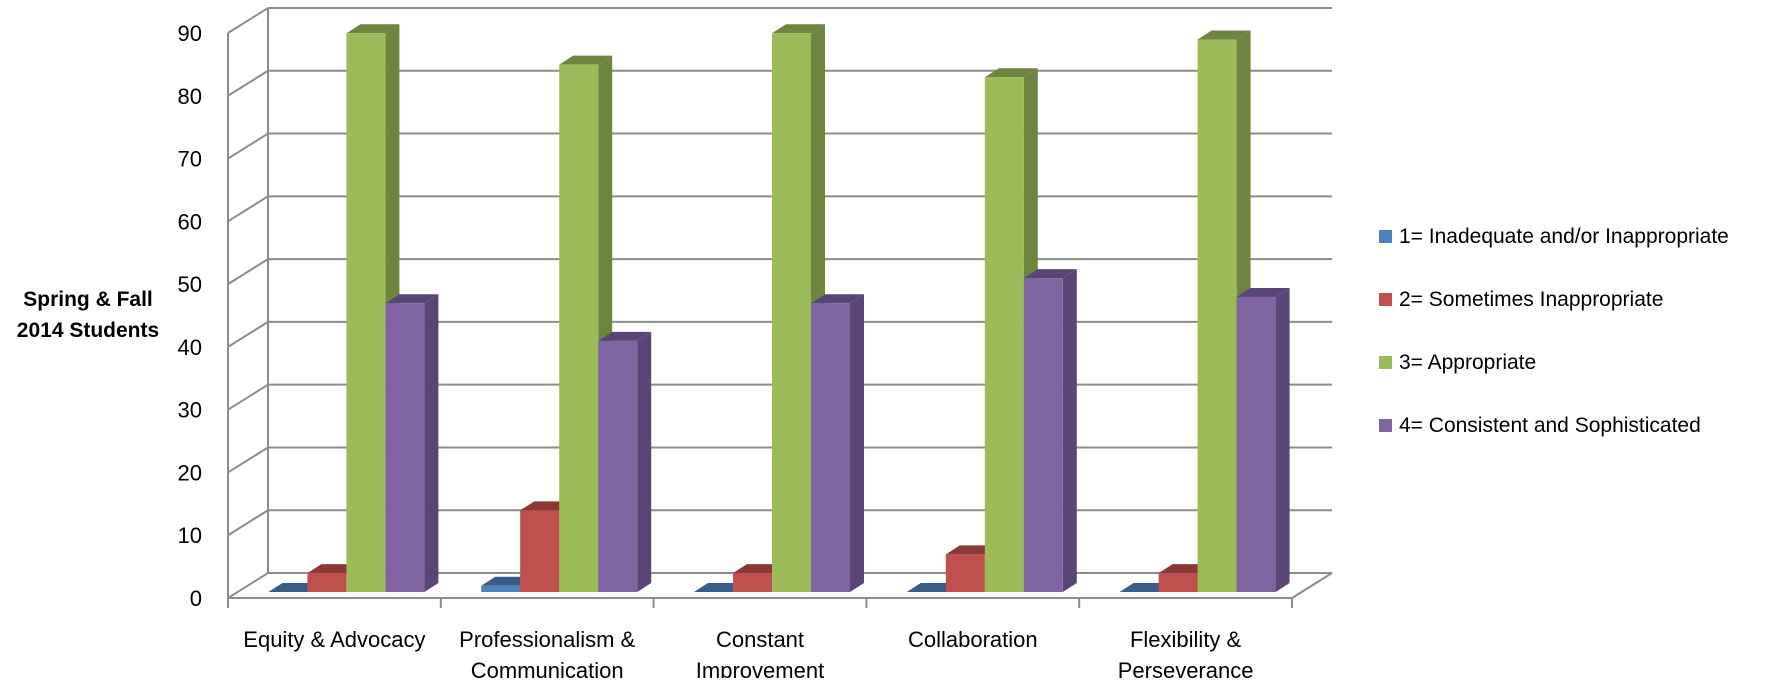  Describe the element at coordinates (1312, 585) in the screenshot. I see `floor-right-edge` at that location.